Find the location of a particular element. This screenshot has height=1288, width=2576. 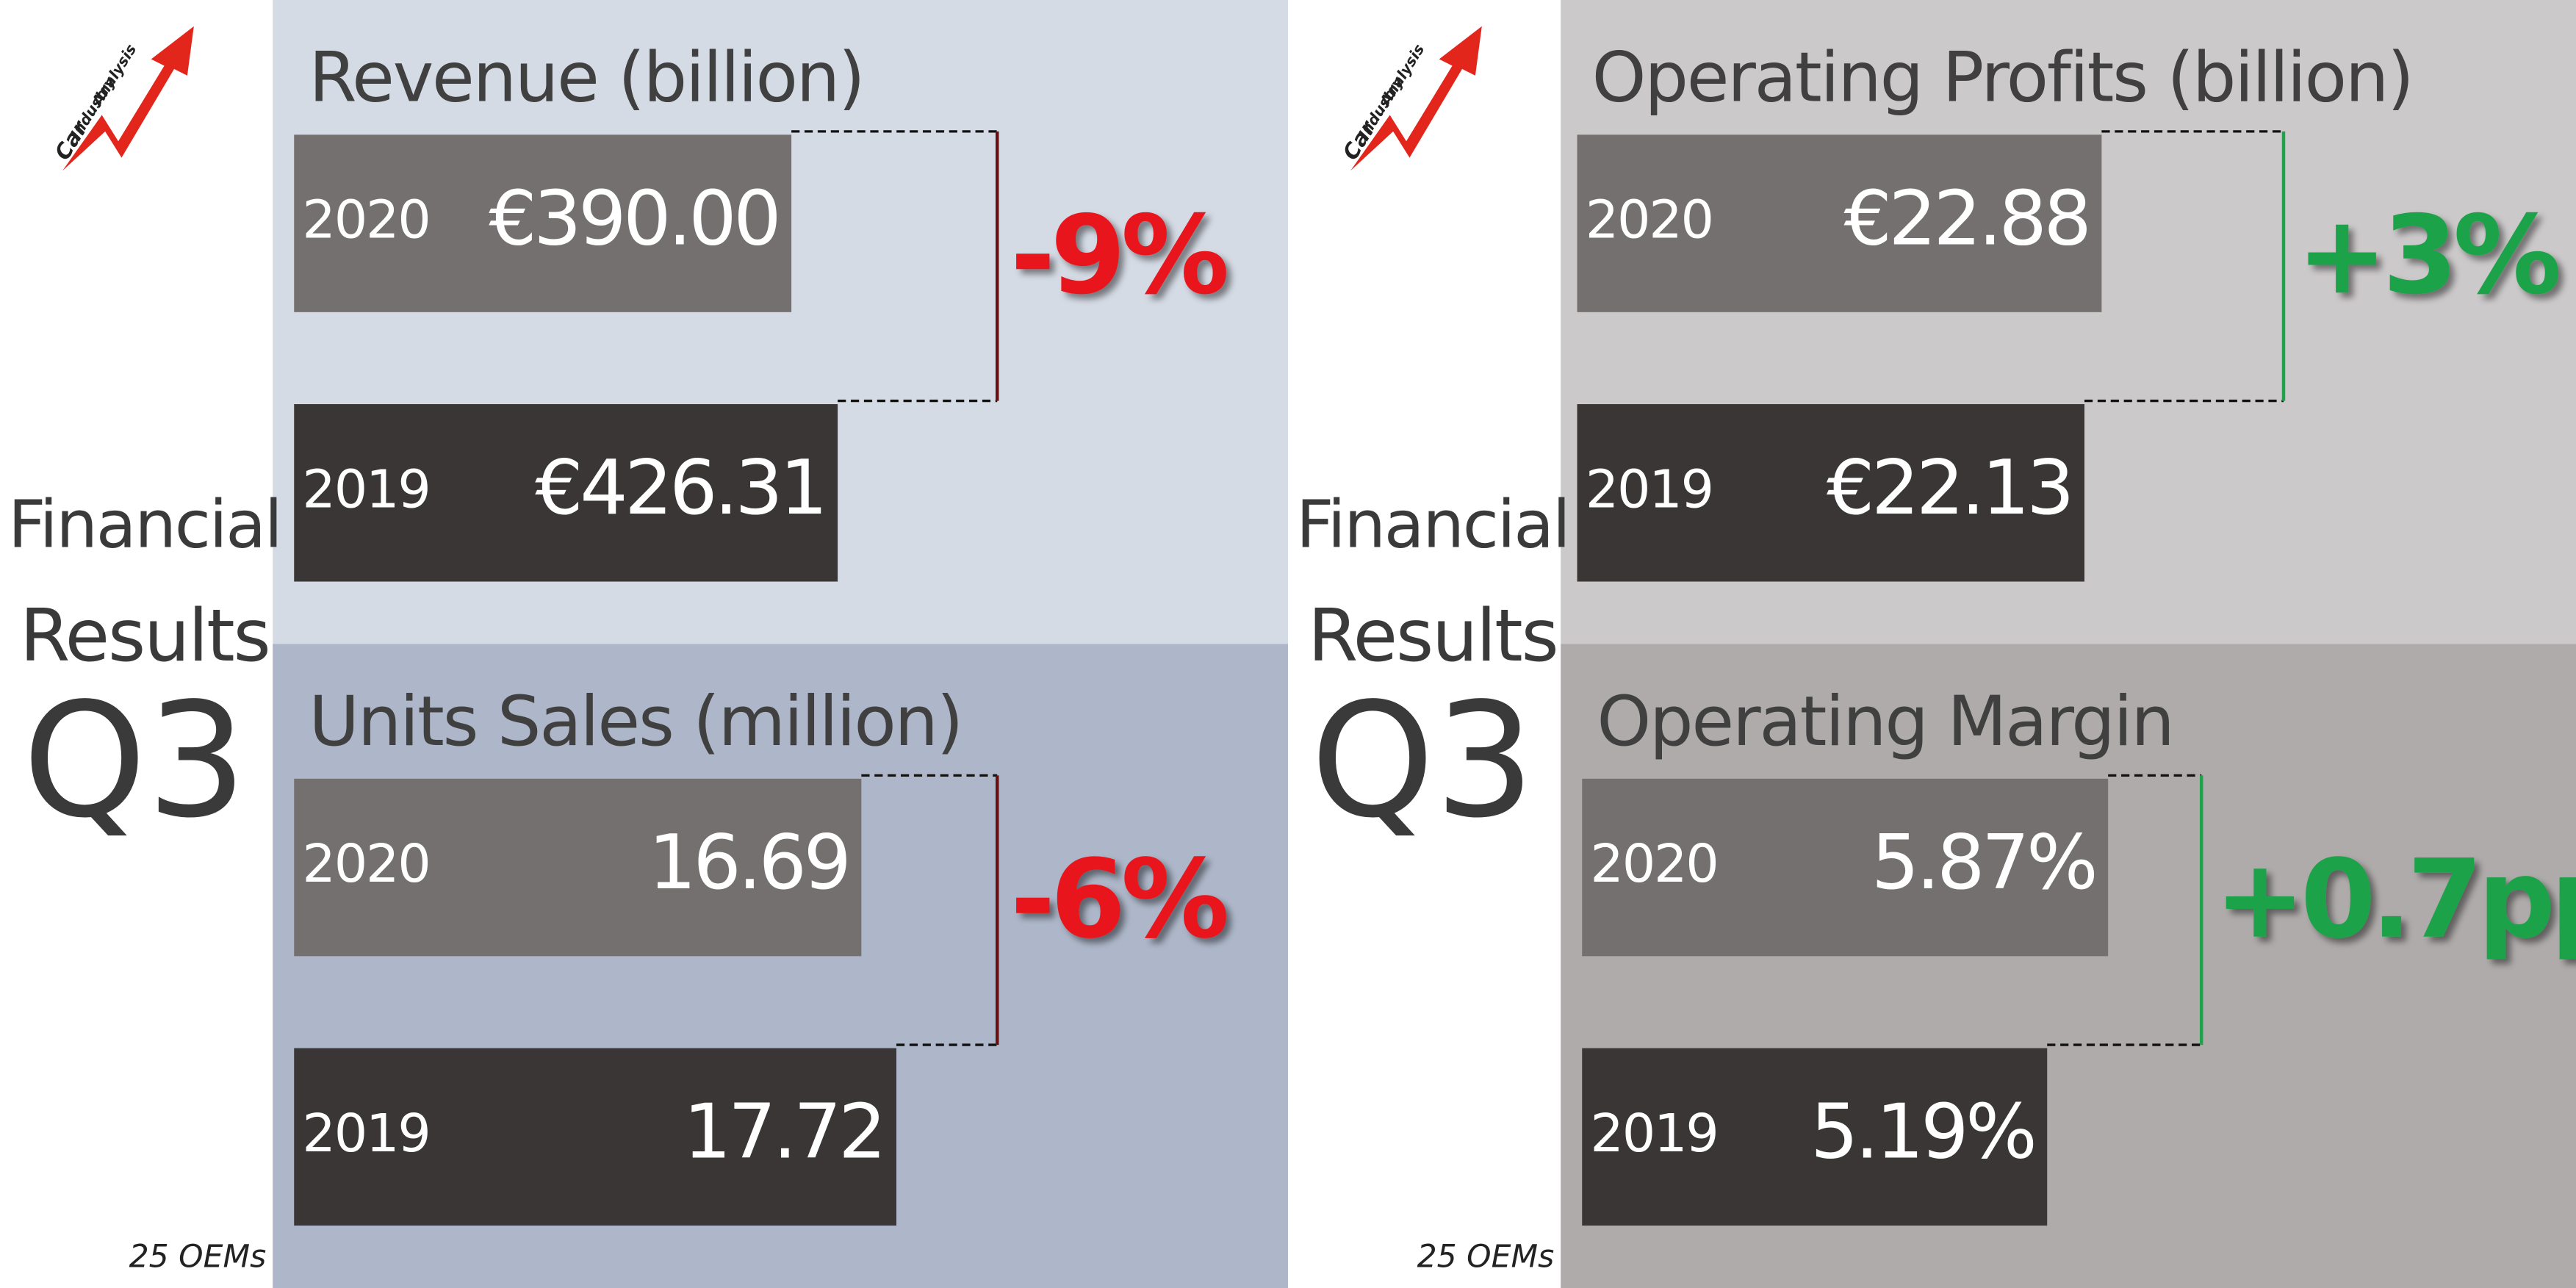

value-label: €22.88 is located at coordinates (1965, 218).